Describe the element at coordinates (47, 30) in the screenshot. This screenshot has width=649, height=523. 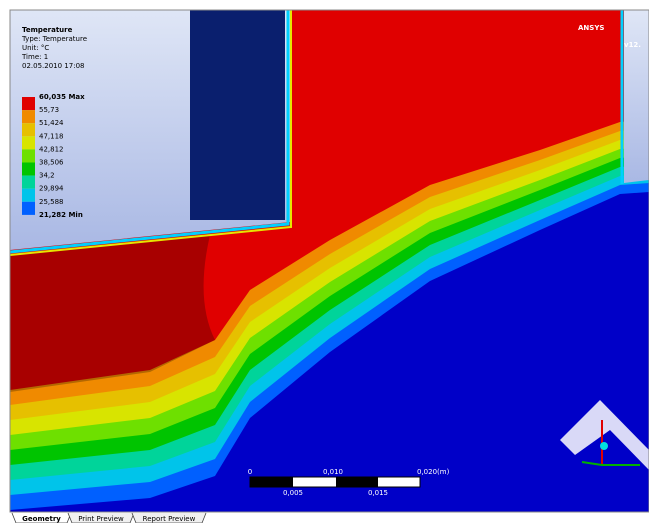
I see `legend-title: Temperature` at that location.